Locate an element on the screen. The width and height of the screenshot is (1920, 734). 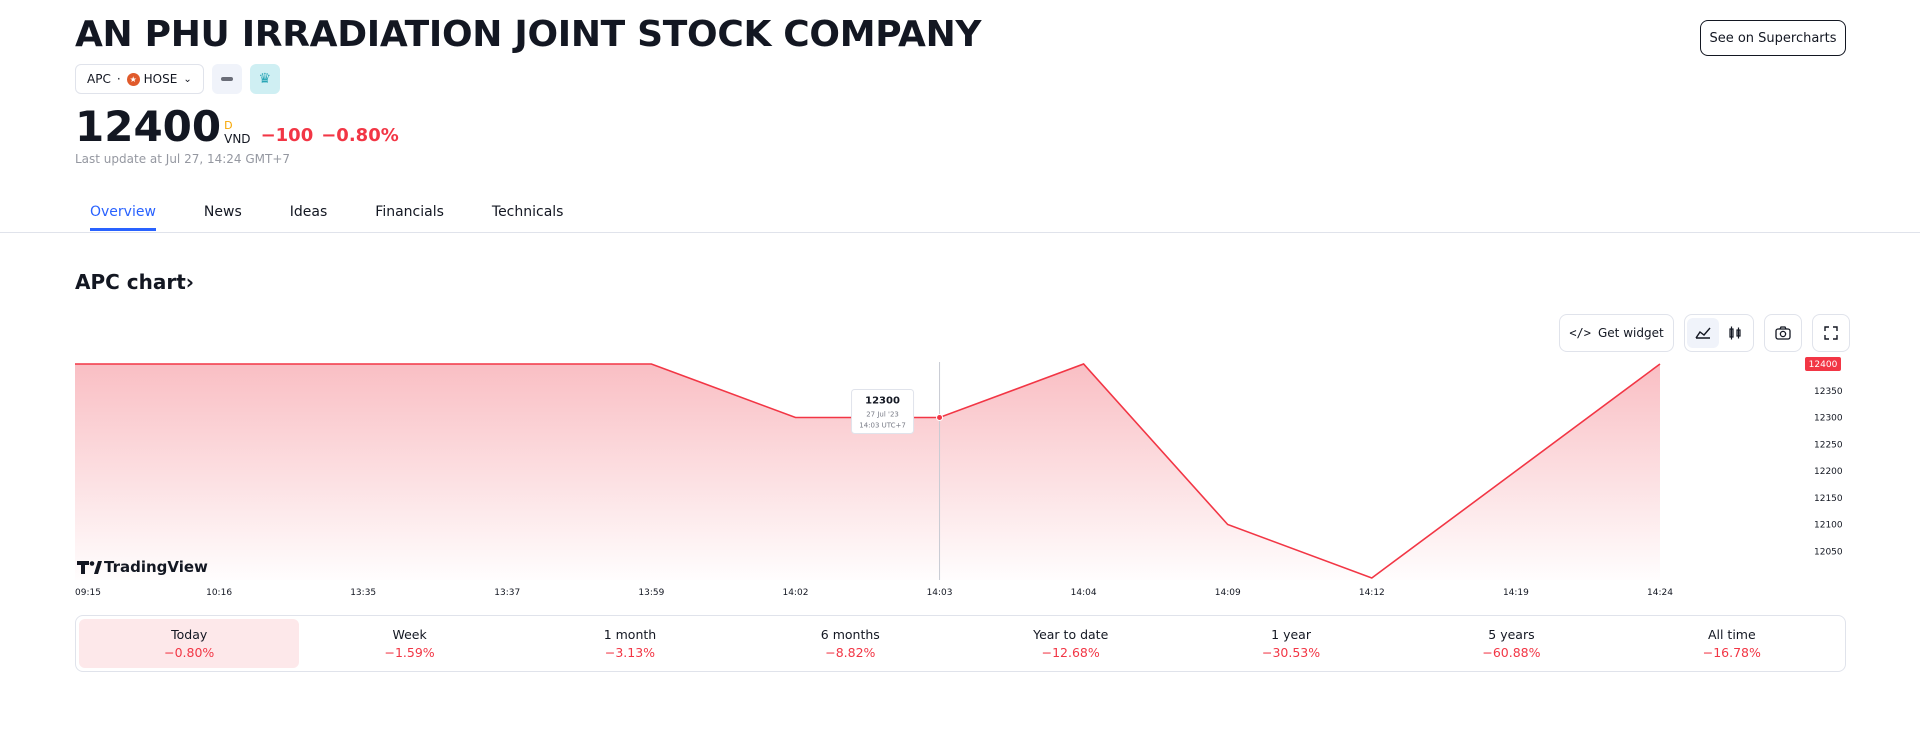
price-row: 12400 D VND −100 −0.80% is located at coordinates (237, 127).